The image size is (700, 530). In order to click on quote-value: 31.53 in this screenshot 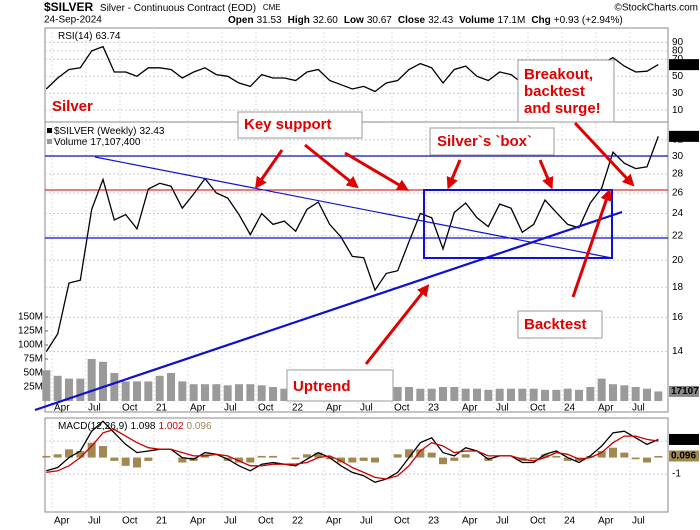, I will do `click(269, 20)`.